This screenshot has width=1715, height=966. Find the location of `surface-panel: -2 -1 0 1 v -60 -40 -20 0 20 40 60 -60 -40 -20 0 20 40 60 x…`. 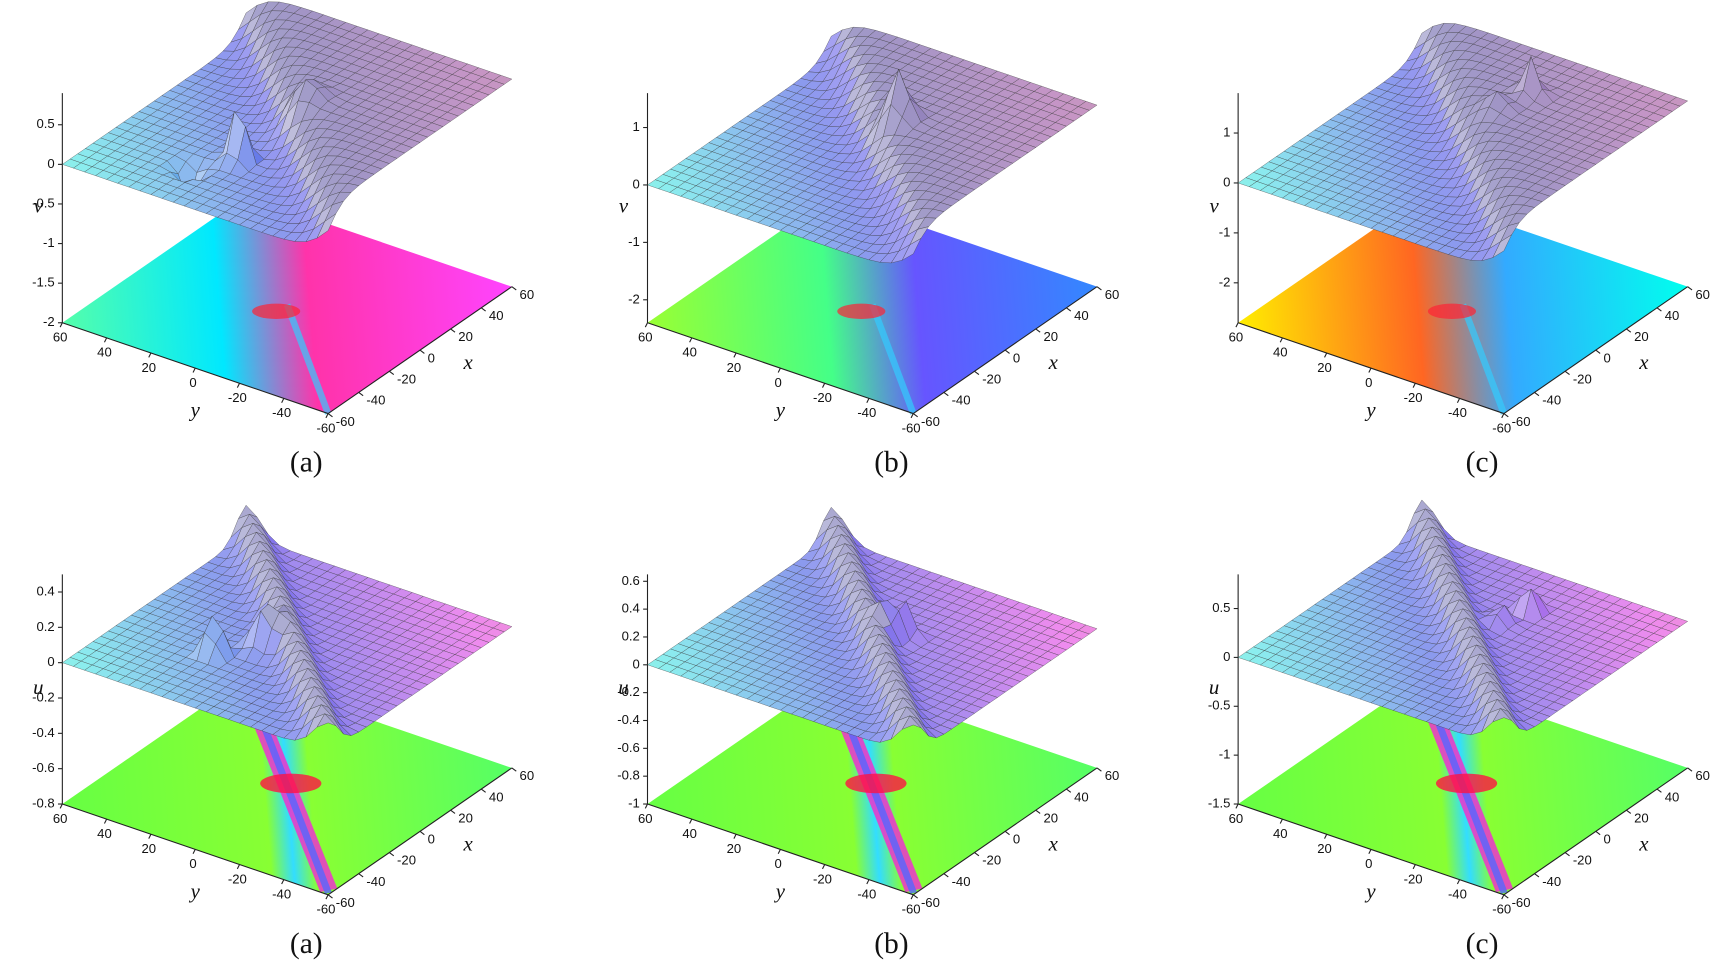

surface-panel: -2 -1 0 1 v -60 -40 -20 0 20 40 60 -60 -40 -20 0 20 40 60 x… is located at coordinates (1459, 250).